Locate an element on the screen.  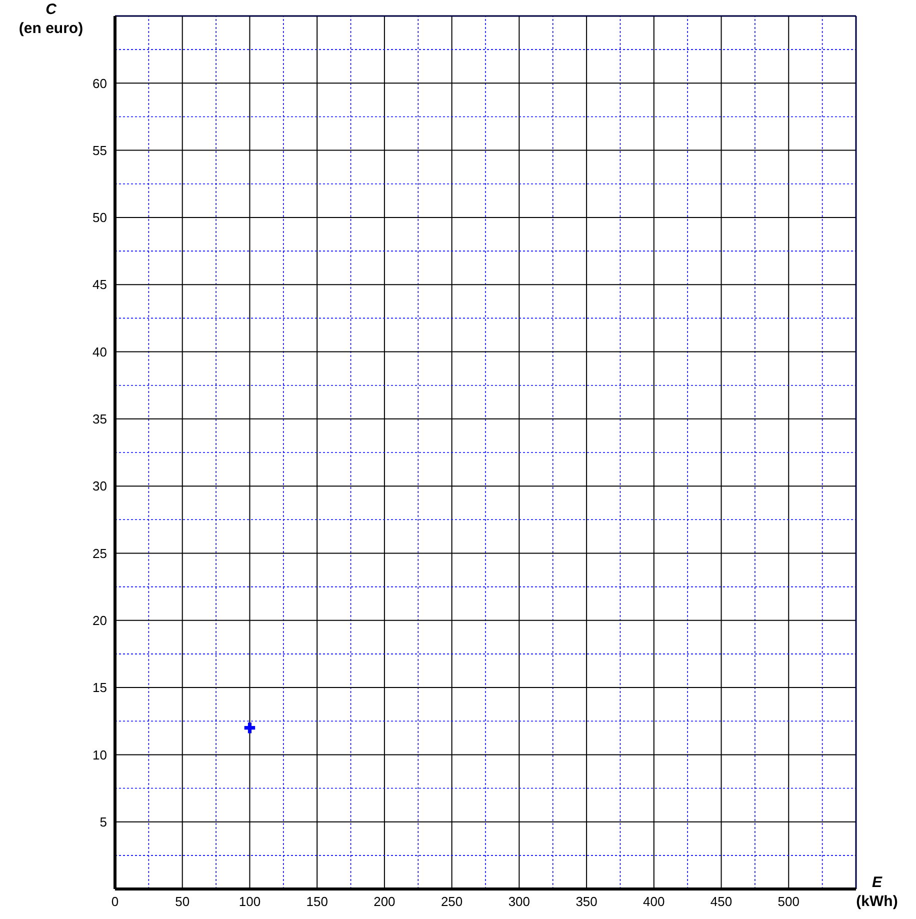
x-tick-label: 100 is located at coordinates (249, 902).